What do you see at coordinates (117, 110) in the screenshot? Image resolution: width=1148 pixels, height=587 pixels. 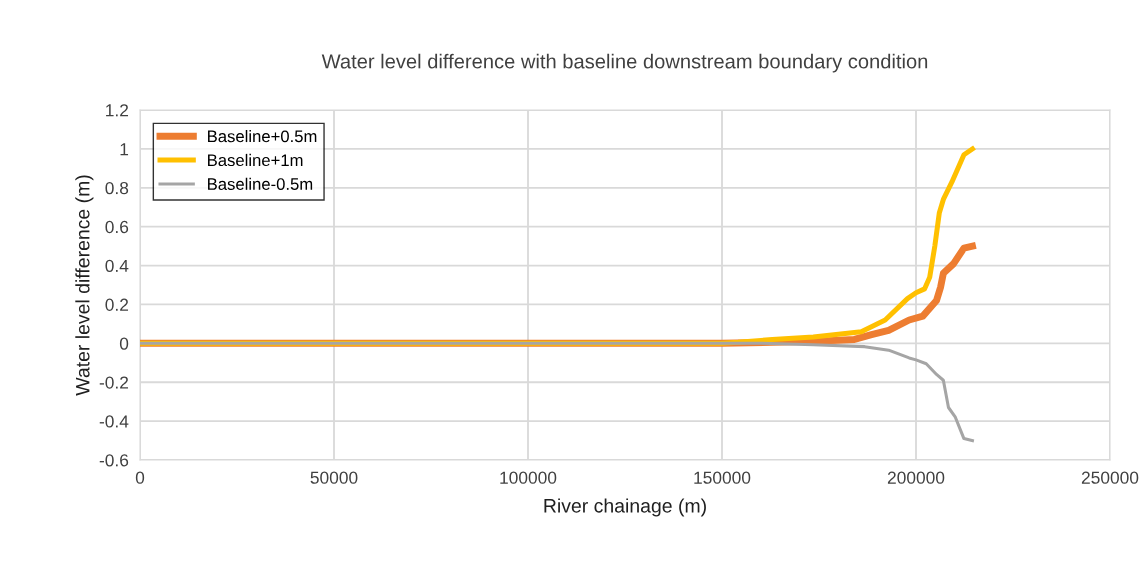 I see `y-tick-label: 1.2` at bounding box center [117, 110].